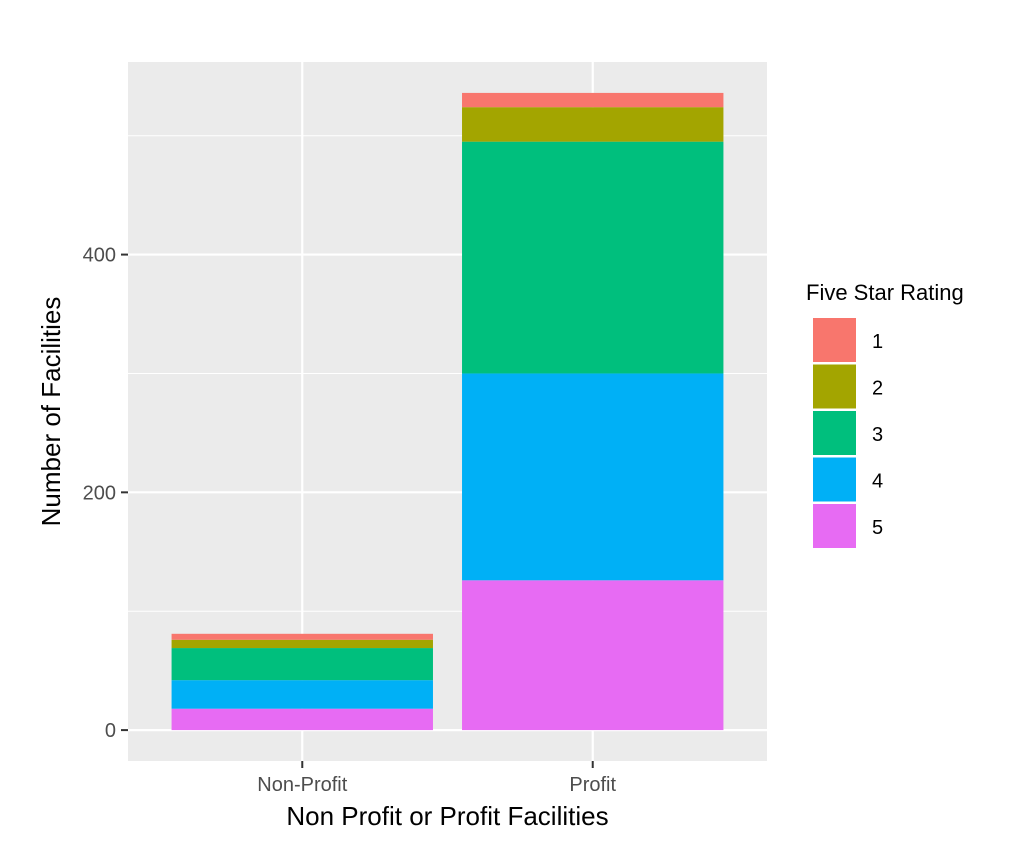 The height and width of the screenshot is (847, 1010). Describe the element at coordinates (110, 731) in the screenshot. I see `y-tick-label: 0` at that location.